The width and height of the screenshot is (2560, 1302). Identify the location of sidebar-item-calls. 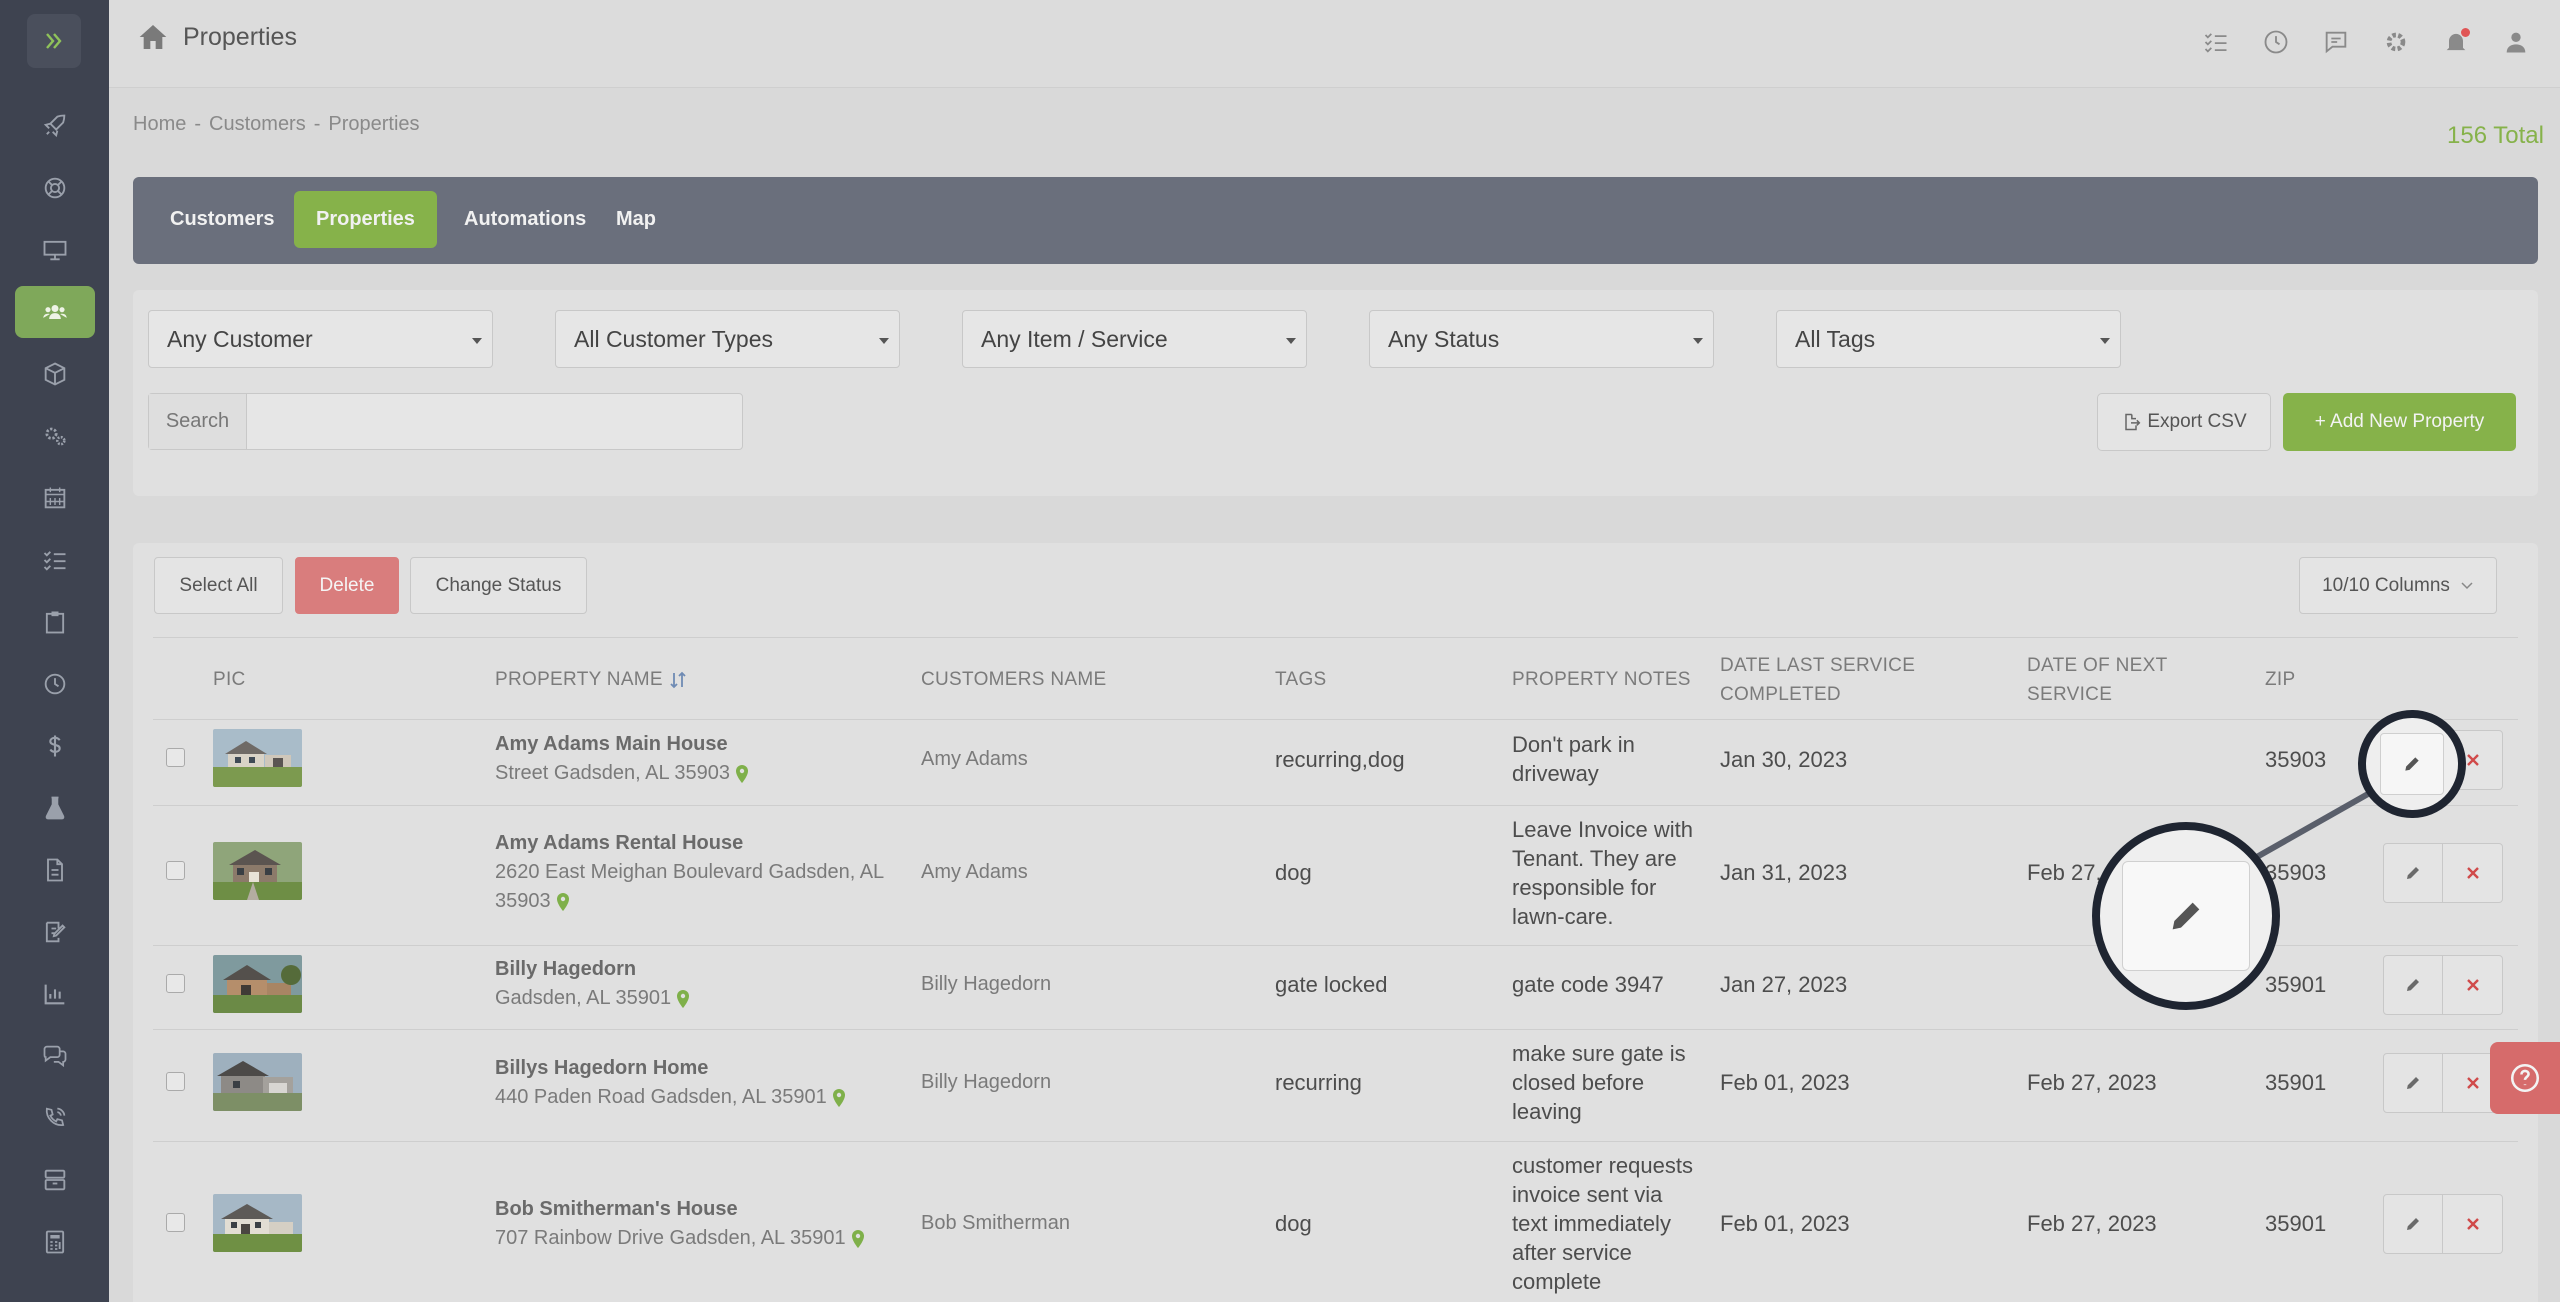
(55, 1118).